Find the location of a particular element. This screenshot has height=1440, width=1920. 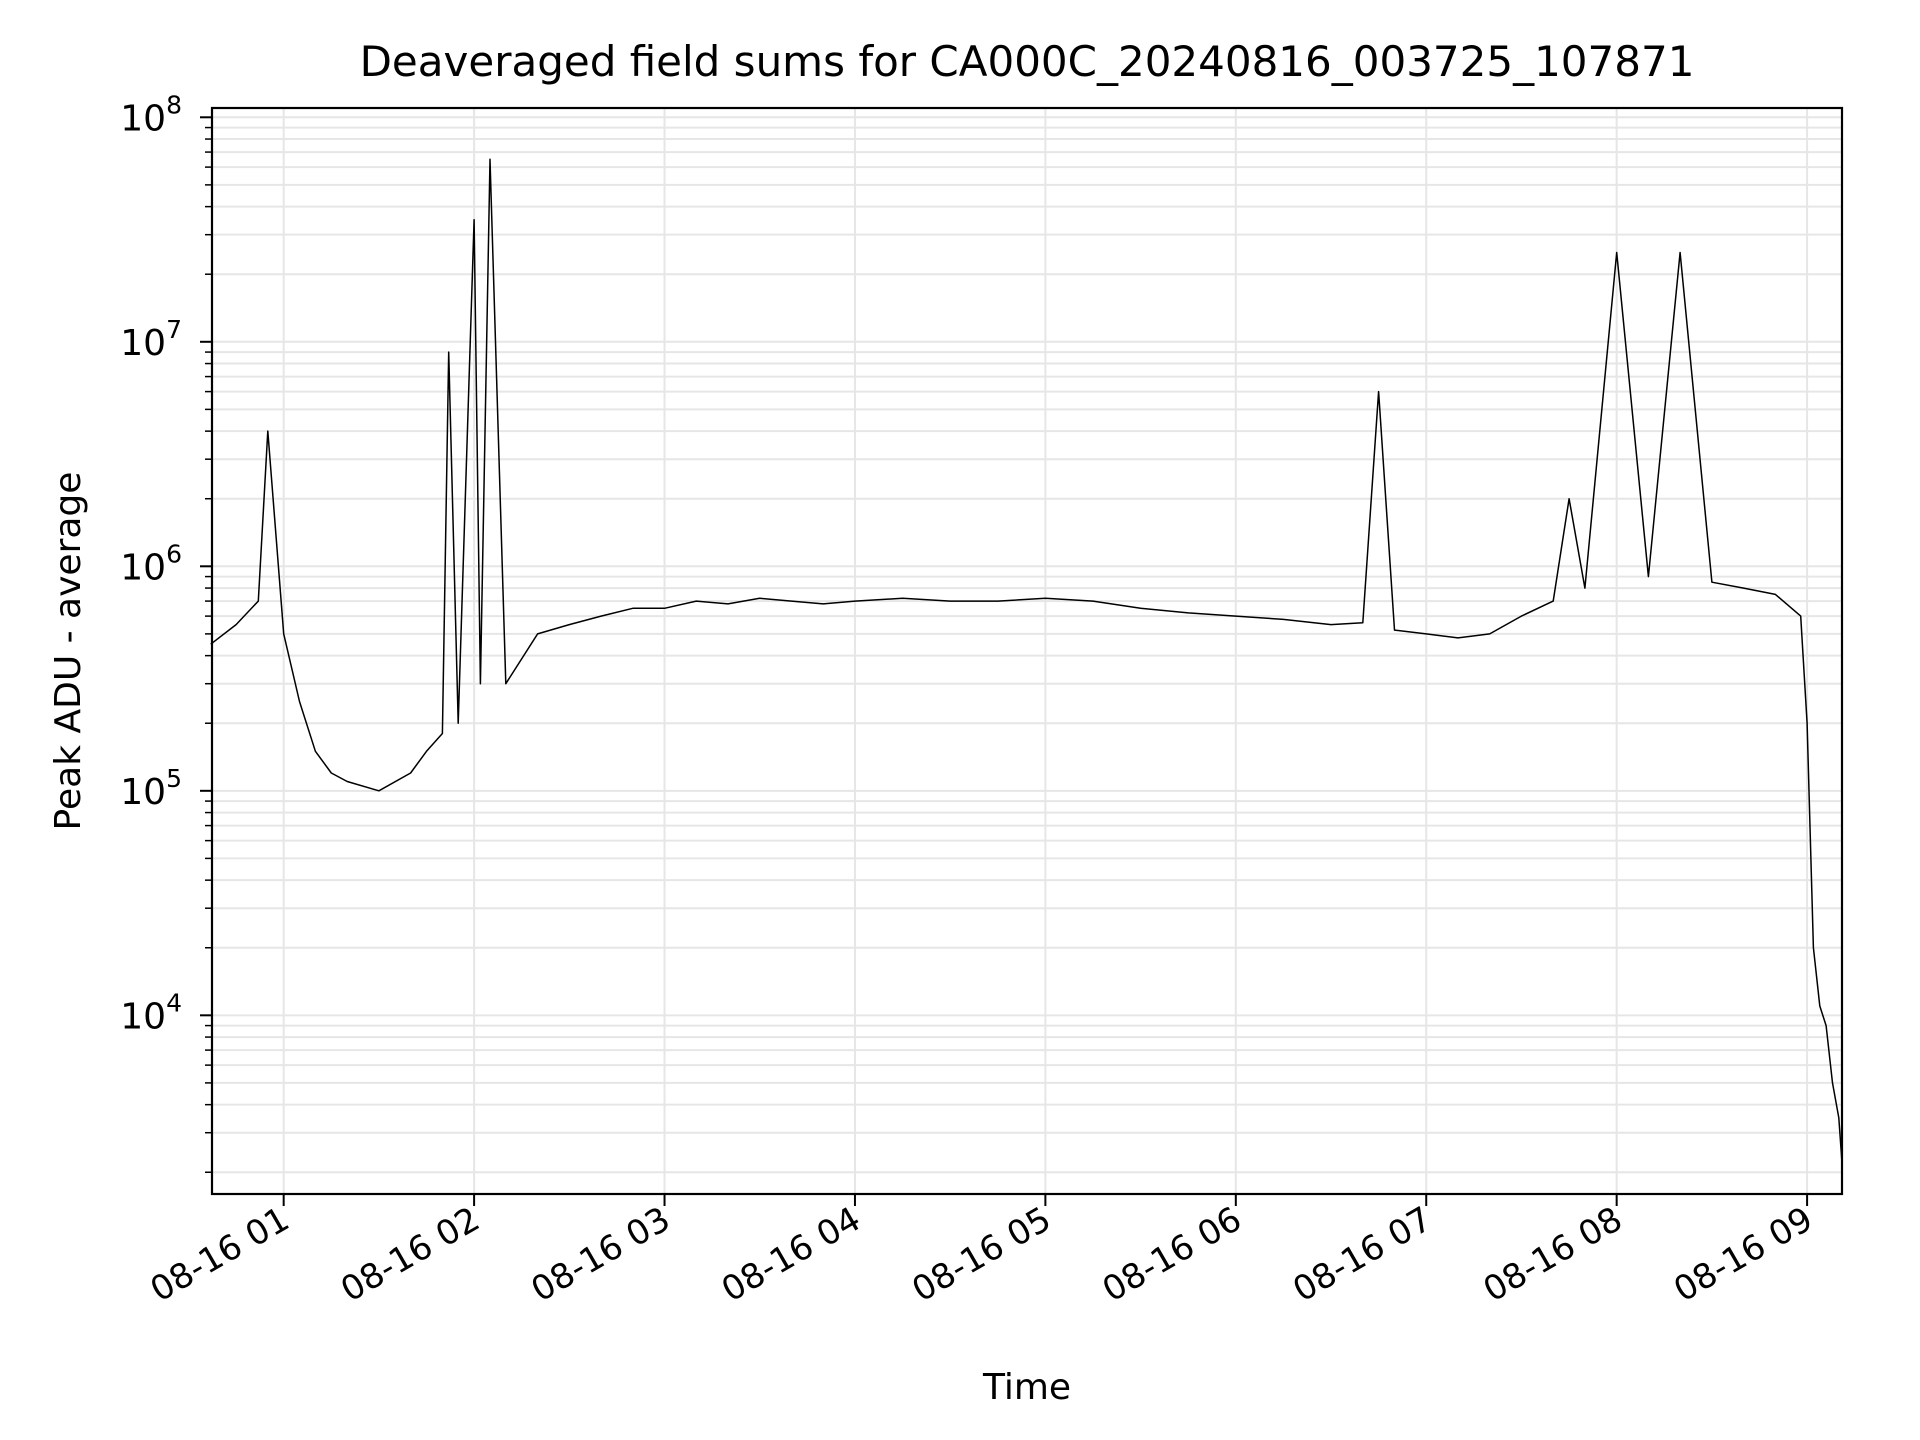

x-tick-label: 08-16 03 is located at coordinates (601, 1254).